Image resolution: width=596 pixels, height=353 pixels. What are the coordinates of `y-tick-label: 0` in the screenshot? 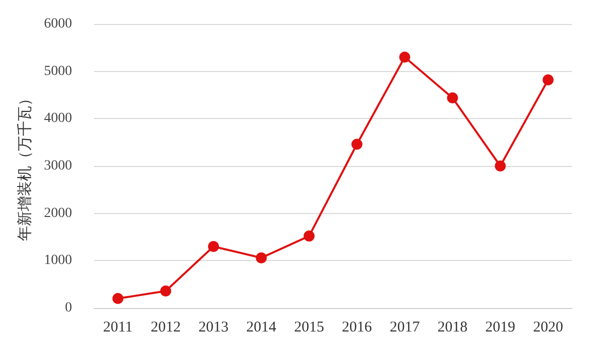 It's located at (68, 308).